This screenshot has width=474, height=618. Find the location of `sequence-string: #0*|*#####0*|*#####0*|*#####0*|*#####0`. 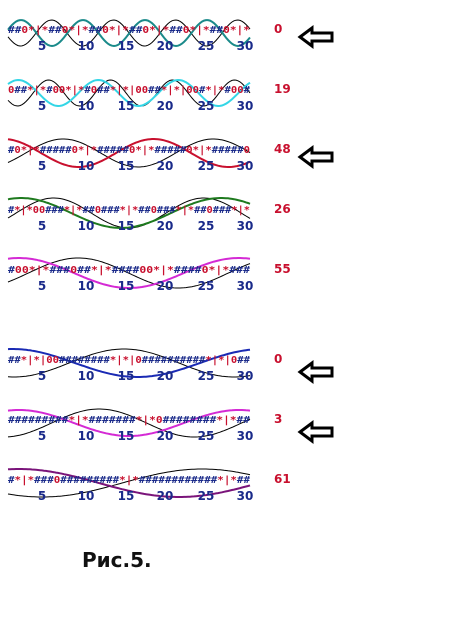

sequence-string: #0*|*#####0*|*#####0*|*#####0*|*#####0 is located at coordinates (129, 150).